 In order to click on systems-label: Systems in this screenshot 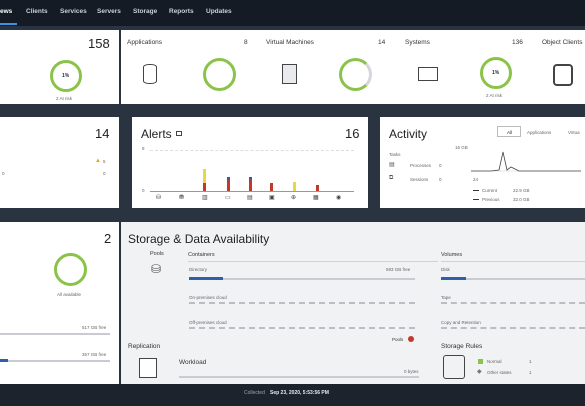, I will do `click(417, 42)`.